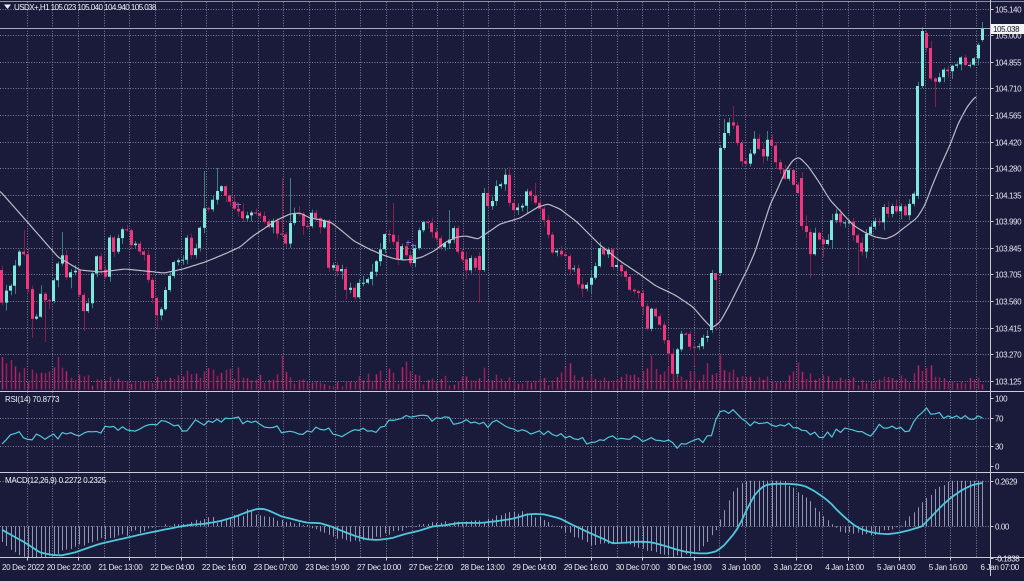 The width and height of the screenshot is (1024, 581). Describe the element at coordinates (1008, 355) in the screenshot. I see `svg-text: 103.270` at that location.